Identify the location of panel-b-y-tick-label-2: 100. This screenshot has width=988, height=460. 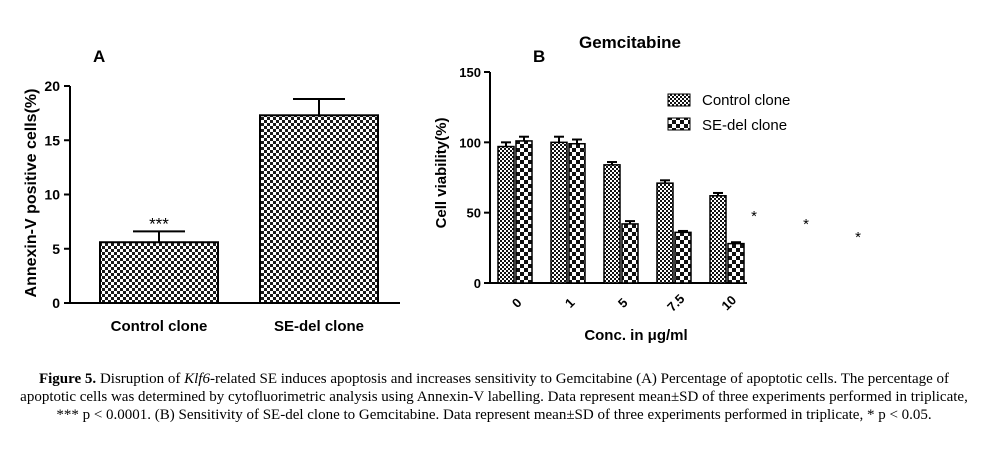
(470, 142).